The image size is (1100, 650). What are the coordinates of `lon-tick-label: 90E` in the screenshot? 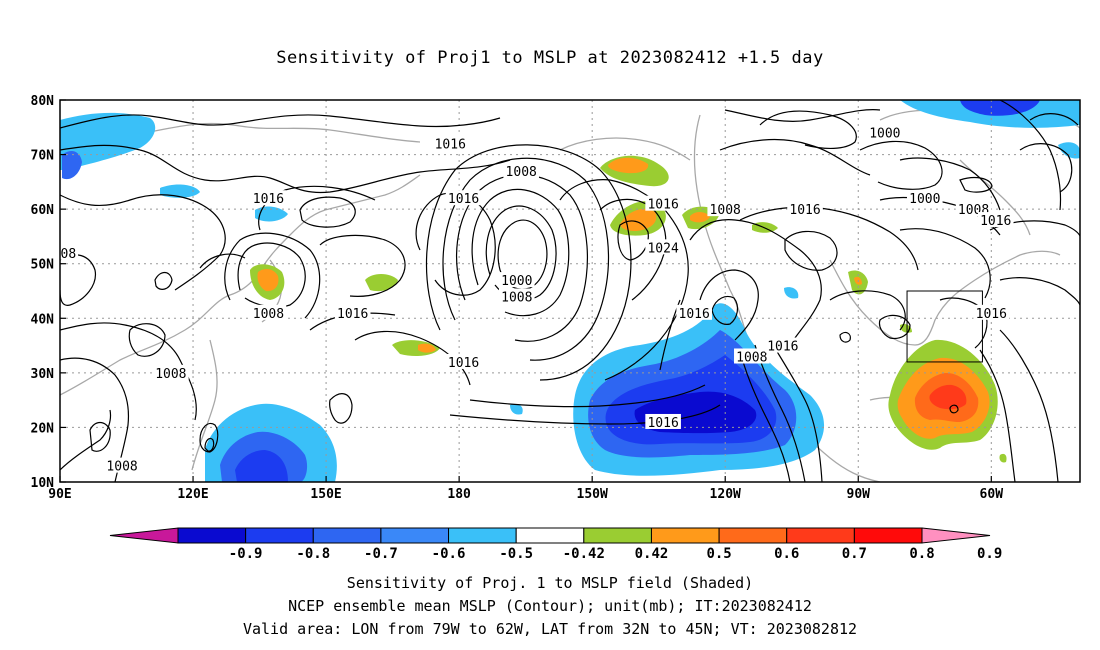 It's located at (59, 494).